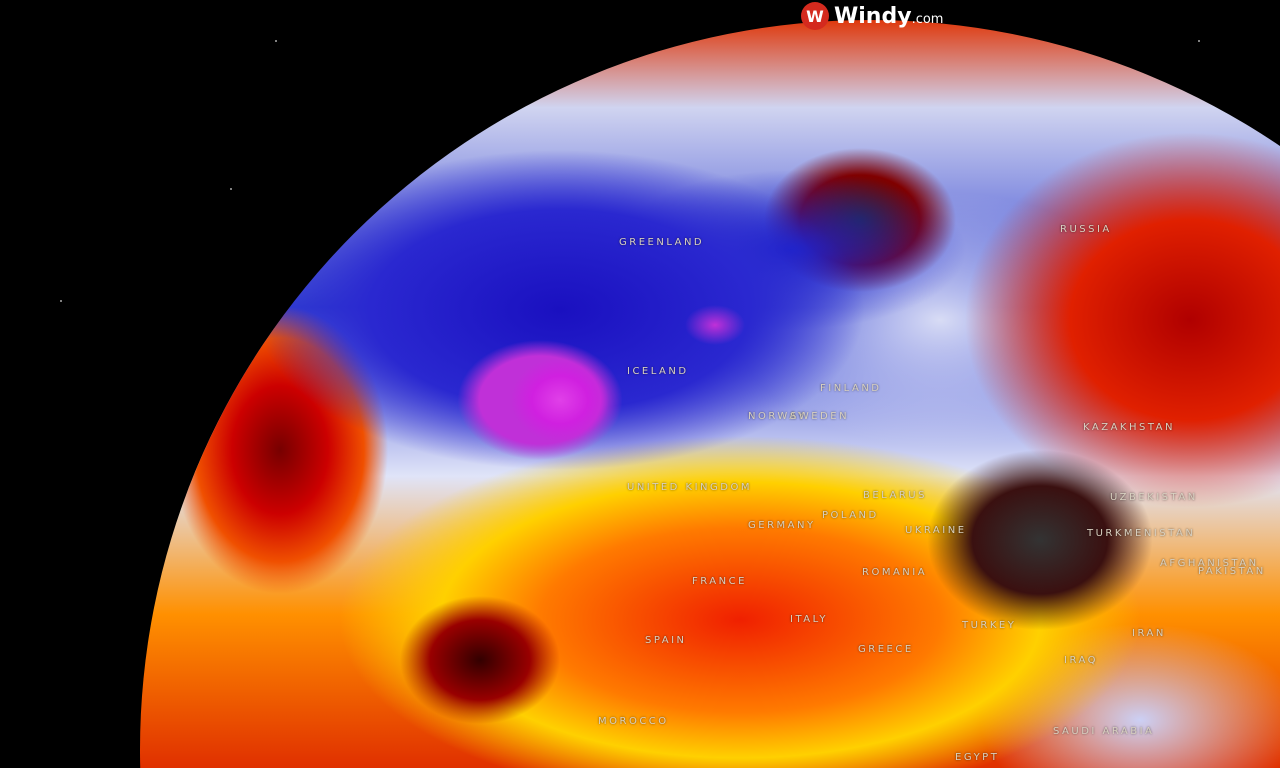 The height and width of the screenshot is (768, 1280). What do you see at coordinates (1086, 229) in the screenshot?
I see `country-label: RUSSIA` at bounding box center [1086, 229].